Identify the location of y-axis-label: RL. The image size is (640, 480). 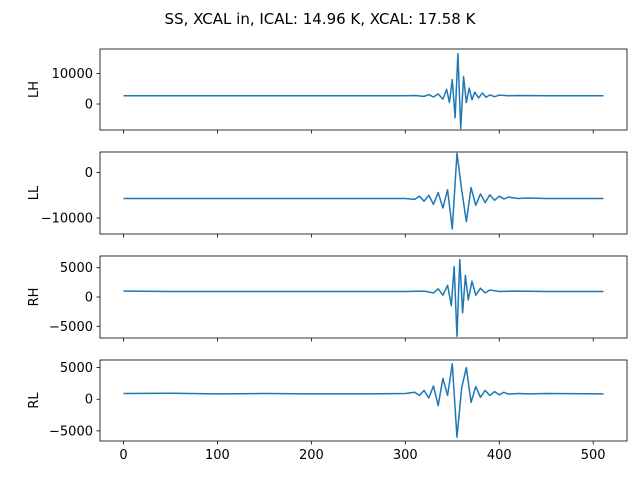
(34, 400).